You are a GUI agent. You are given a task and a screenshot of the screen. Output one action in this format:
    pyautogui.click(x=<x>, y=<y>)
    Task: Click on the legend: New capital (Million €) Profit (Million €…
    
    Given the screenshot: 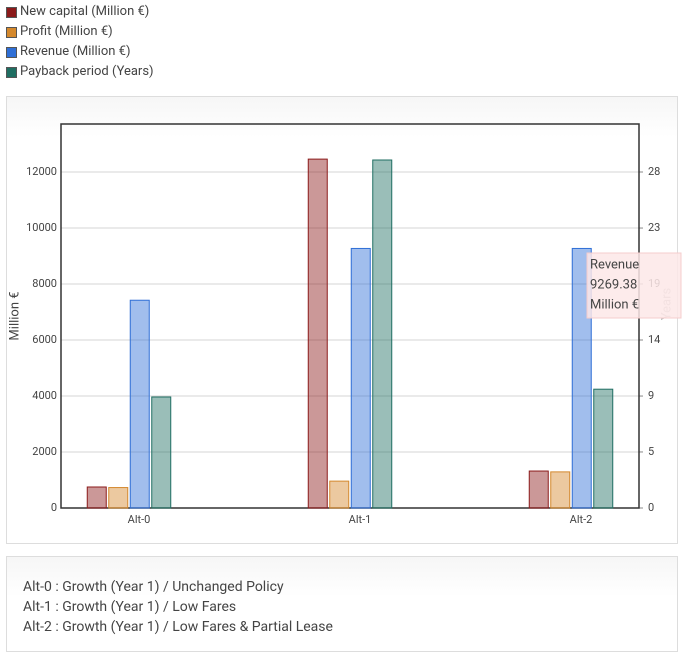 What is the action you would take?
    pyautogui.click(x=80, y=42)
    